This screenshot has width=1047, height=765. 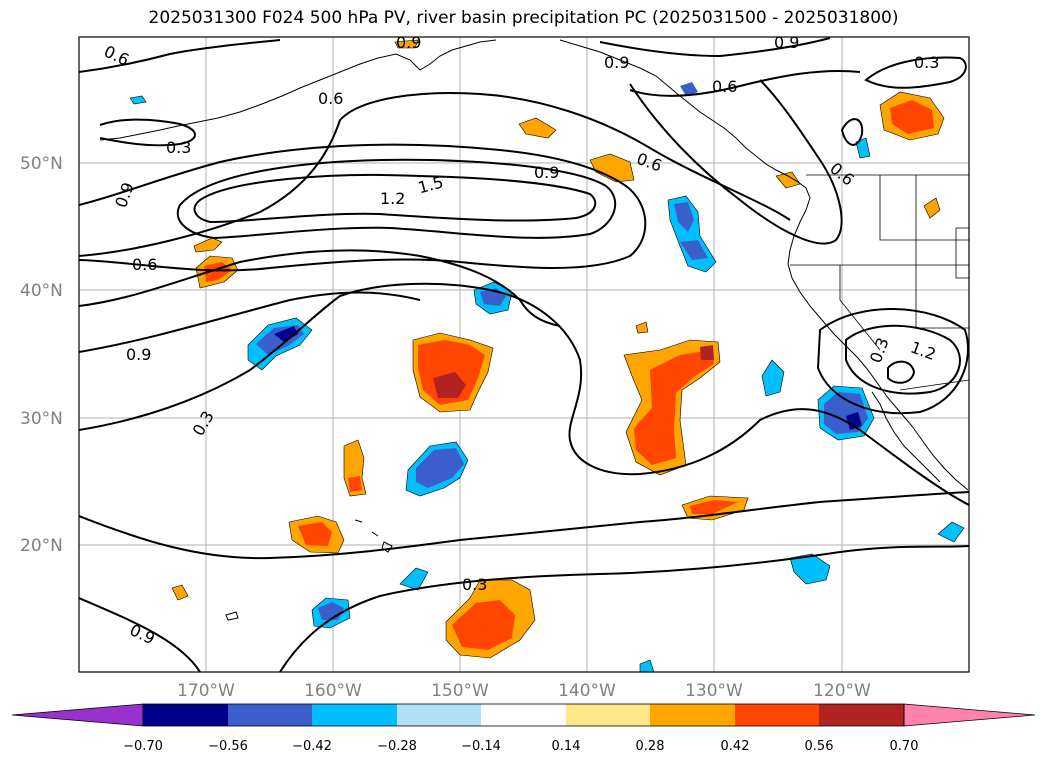 What do you see at coordinates (180, 56) in the screenshot?
I see `pv-contour-0.6c` at bounding box center [180, 56].